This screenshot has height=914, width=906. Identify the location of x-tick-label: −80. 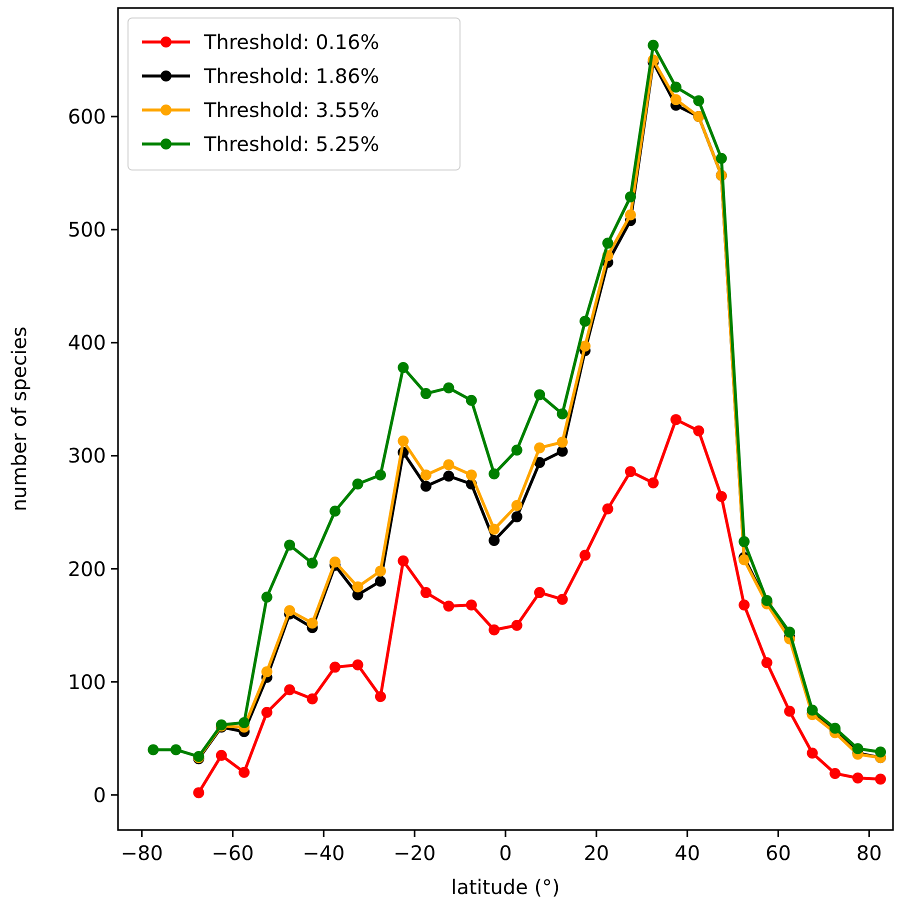
(141, 853).